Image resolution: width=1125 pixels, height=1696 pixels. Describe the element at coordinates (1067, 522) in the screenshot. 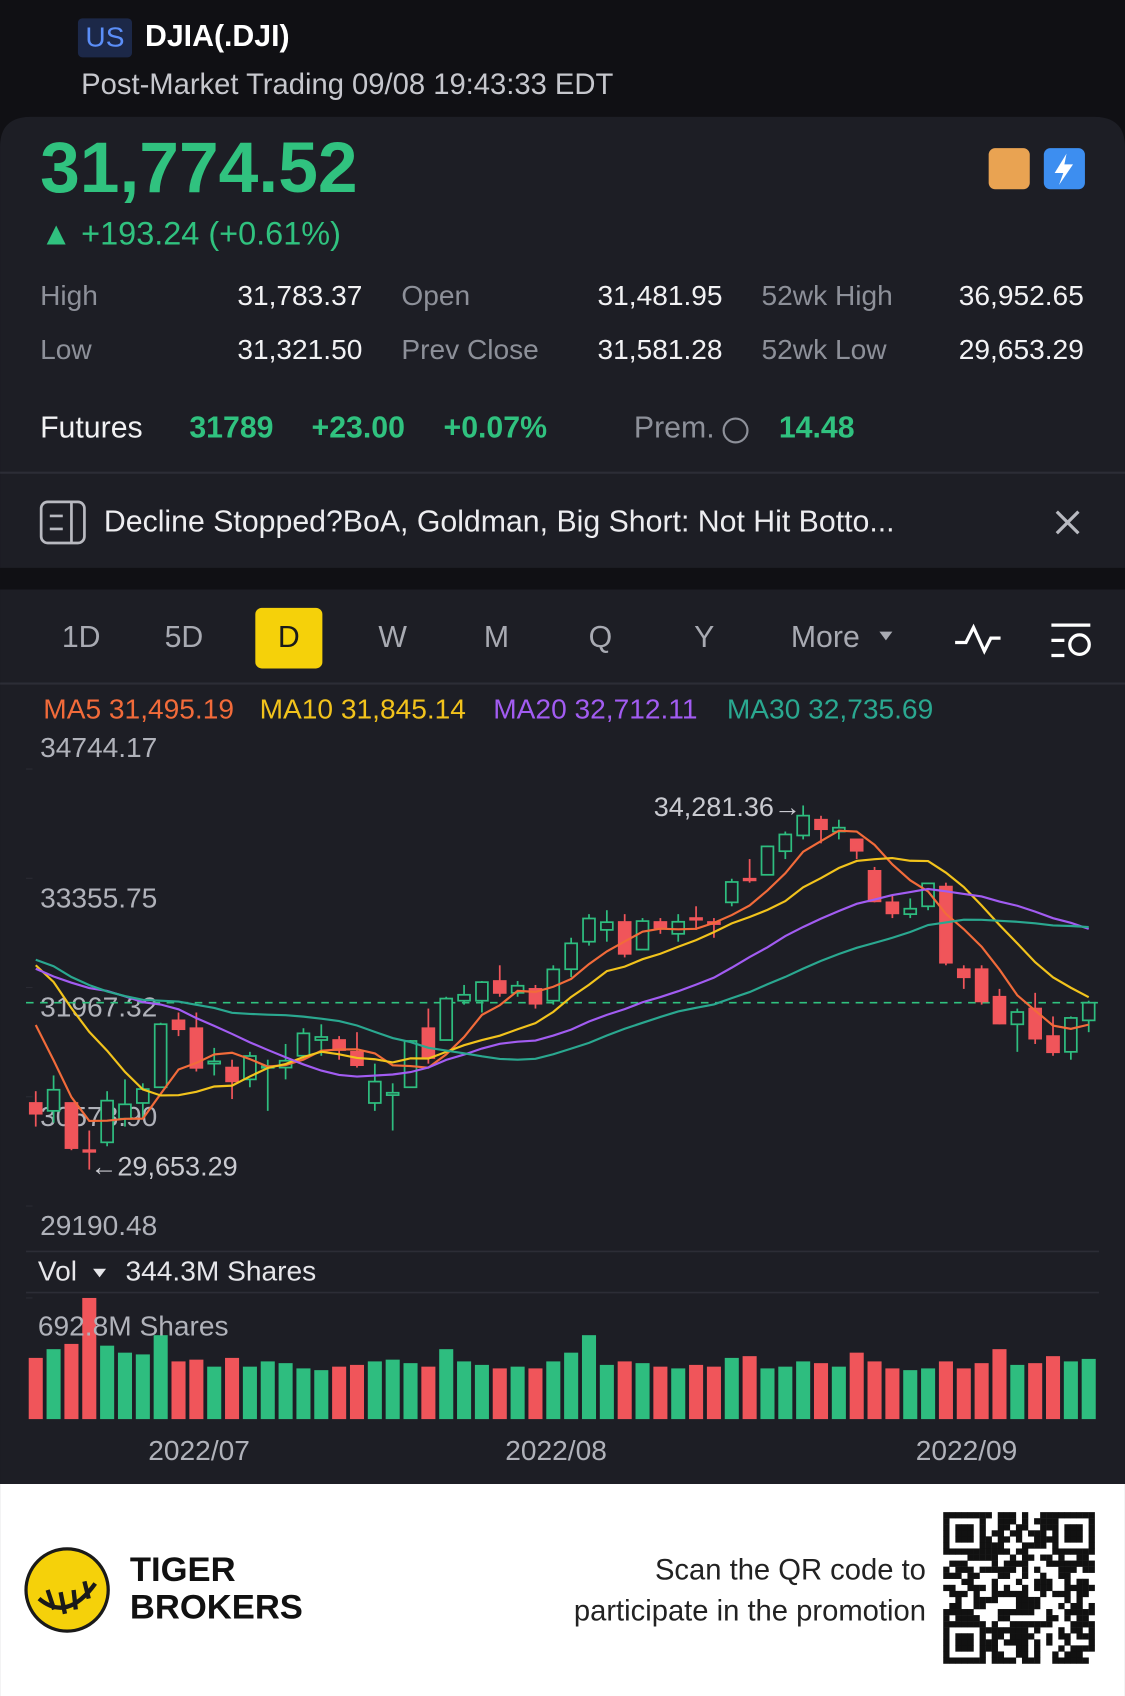

I see `close-news` at that location.